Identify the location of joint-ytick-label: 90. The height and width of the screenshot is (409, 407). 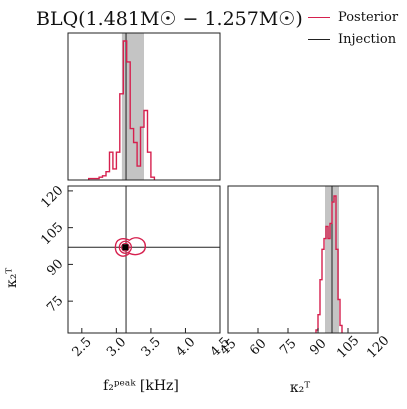
(55, 268).